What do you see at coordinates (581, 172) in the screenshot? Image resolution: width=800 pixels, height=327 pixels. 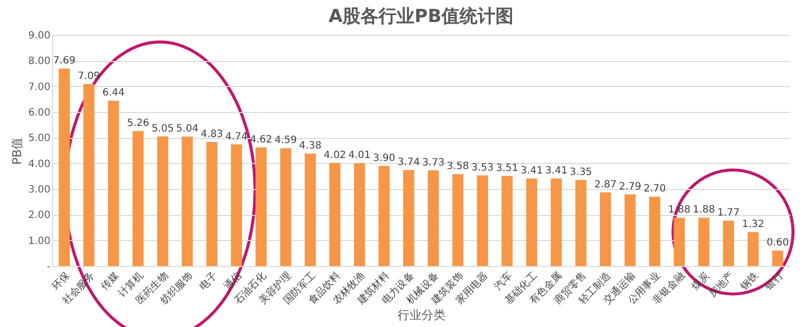 I see `data-label: 3.35` at bounding box center [581, 172].